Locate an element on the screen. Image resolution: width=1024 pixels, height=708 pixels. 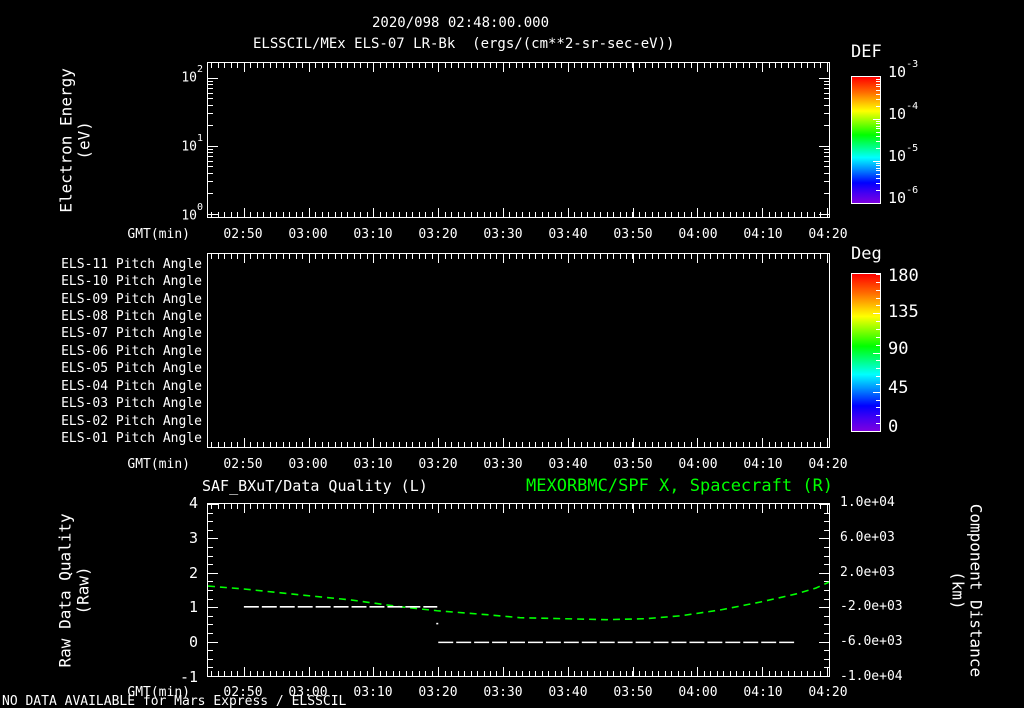
y-tick-label: 10⁰ is located at coordinates (192, 213).